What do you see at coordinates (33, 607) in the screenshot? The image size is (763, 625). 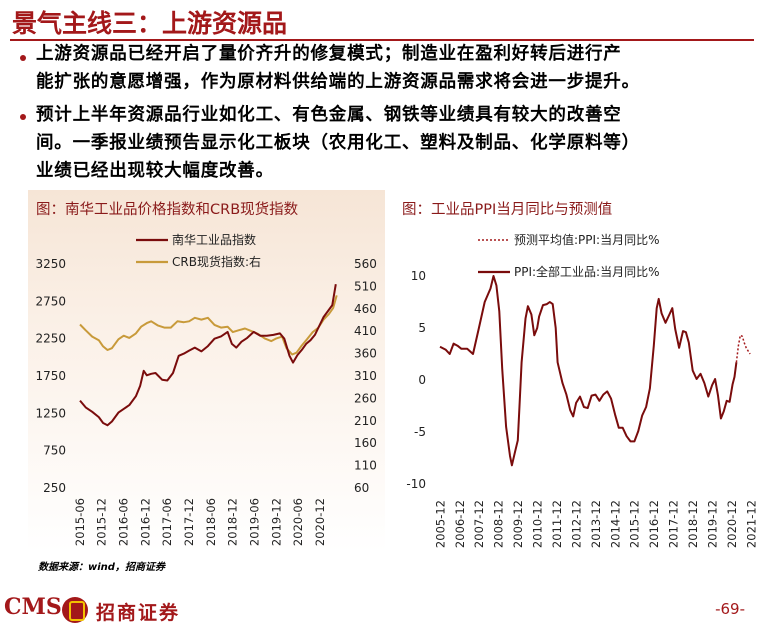 I see `cms-logo-text: CMS` at bounding box center [33, 607].